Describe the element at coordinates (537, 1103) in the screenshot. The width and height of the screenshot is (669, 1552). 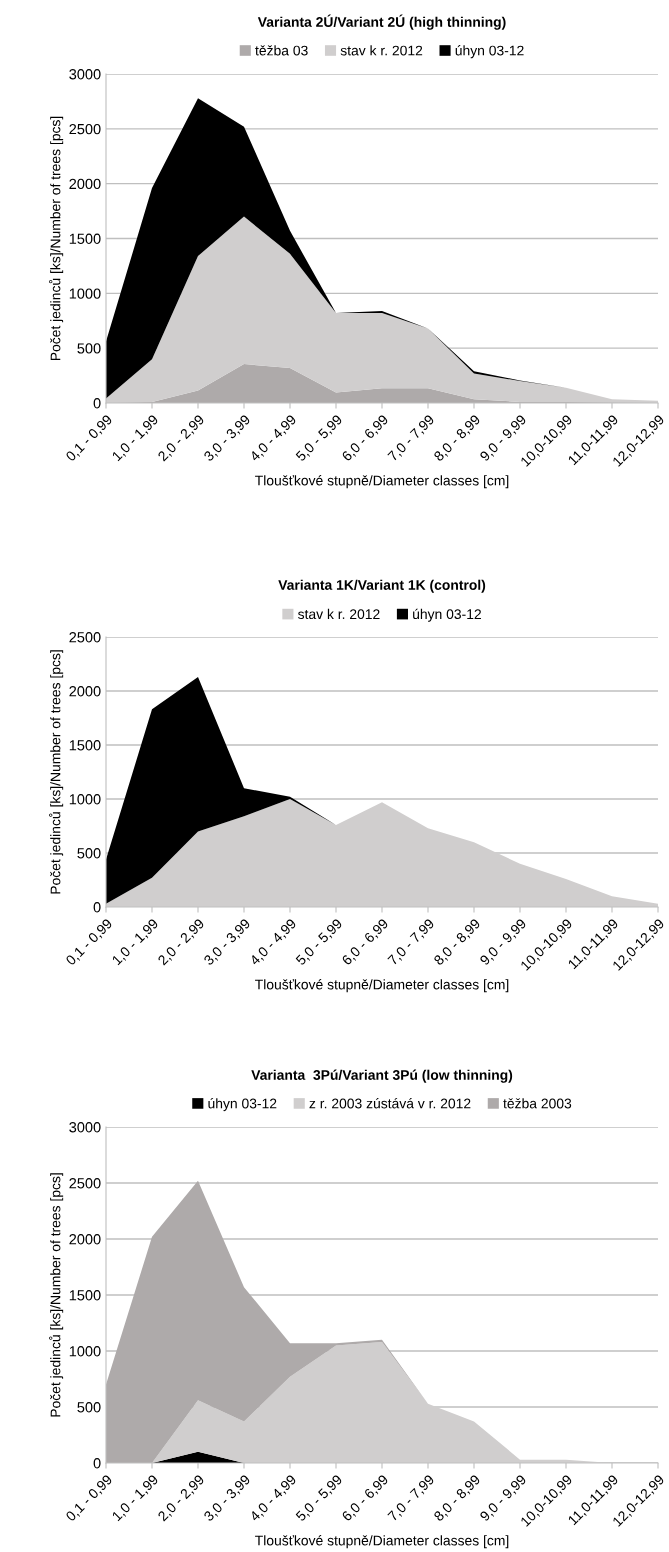
I see `legend-label: těžba 2003` at that location.